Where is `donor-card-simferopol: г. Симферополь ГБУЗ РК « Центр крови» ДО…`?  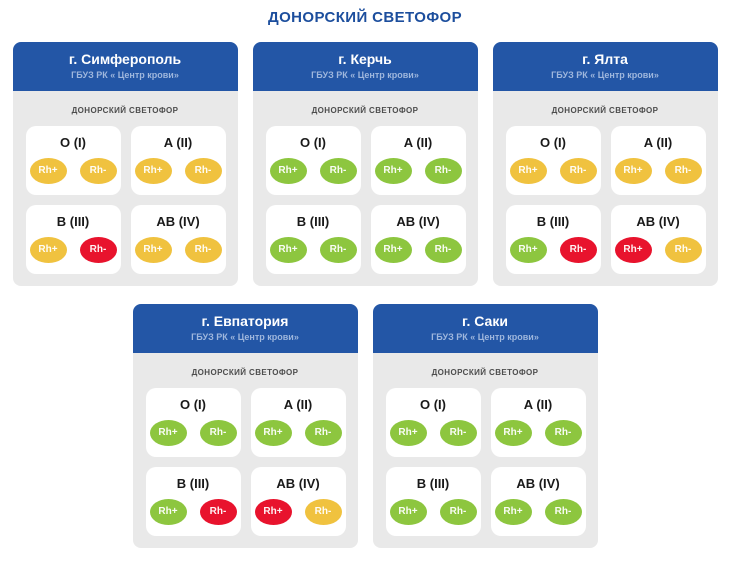
donor-card-simferopol: г. Симферополь ГБУЗ РК « Центр крови» ДО… is located at coordinates (125, 164).